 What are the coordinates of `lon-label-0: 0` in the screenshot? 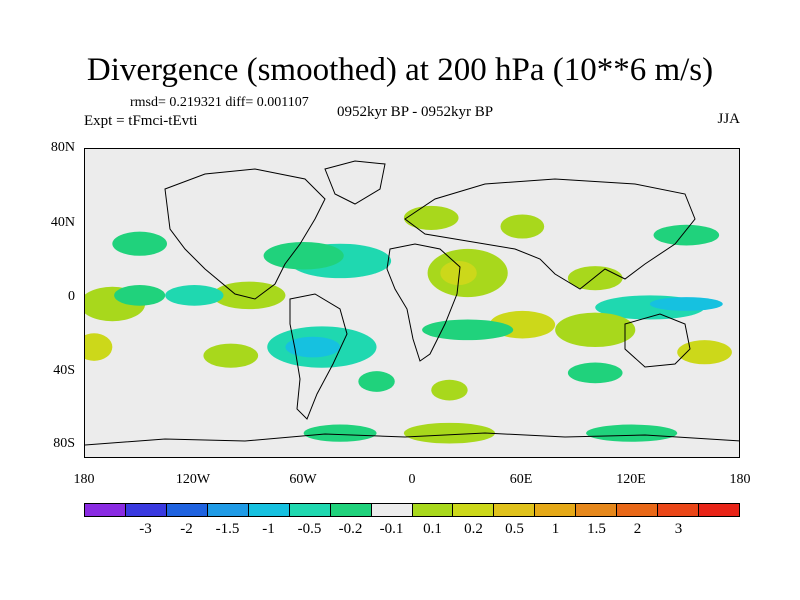 It's located at (412, 479).